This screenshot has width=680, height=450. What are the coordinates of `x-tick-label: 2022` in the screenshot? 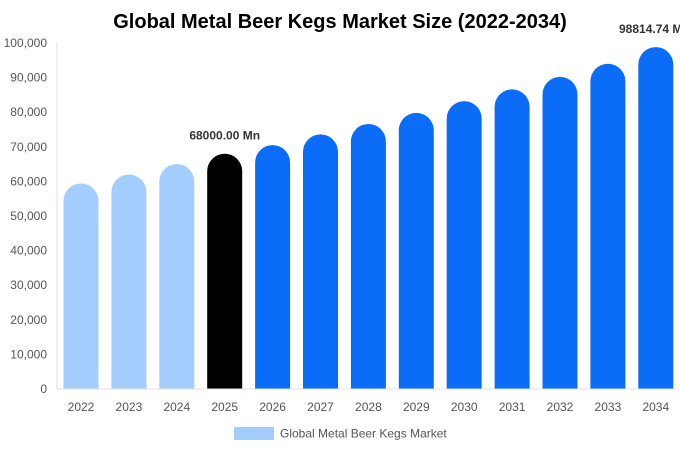 It's located at (81, 407).